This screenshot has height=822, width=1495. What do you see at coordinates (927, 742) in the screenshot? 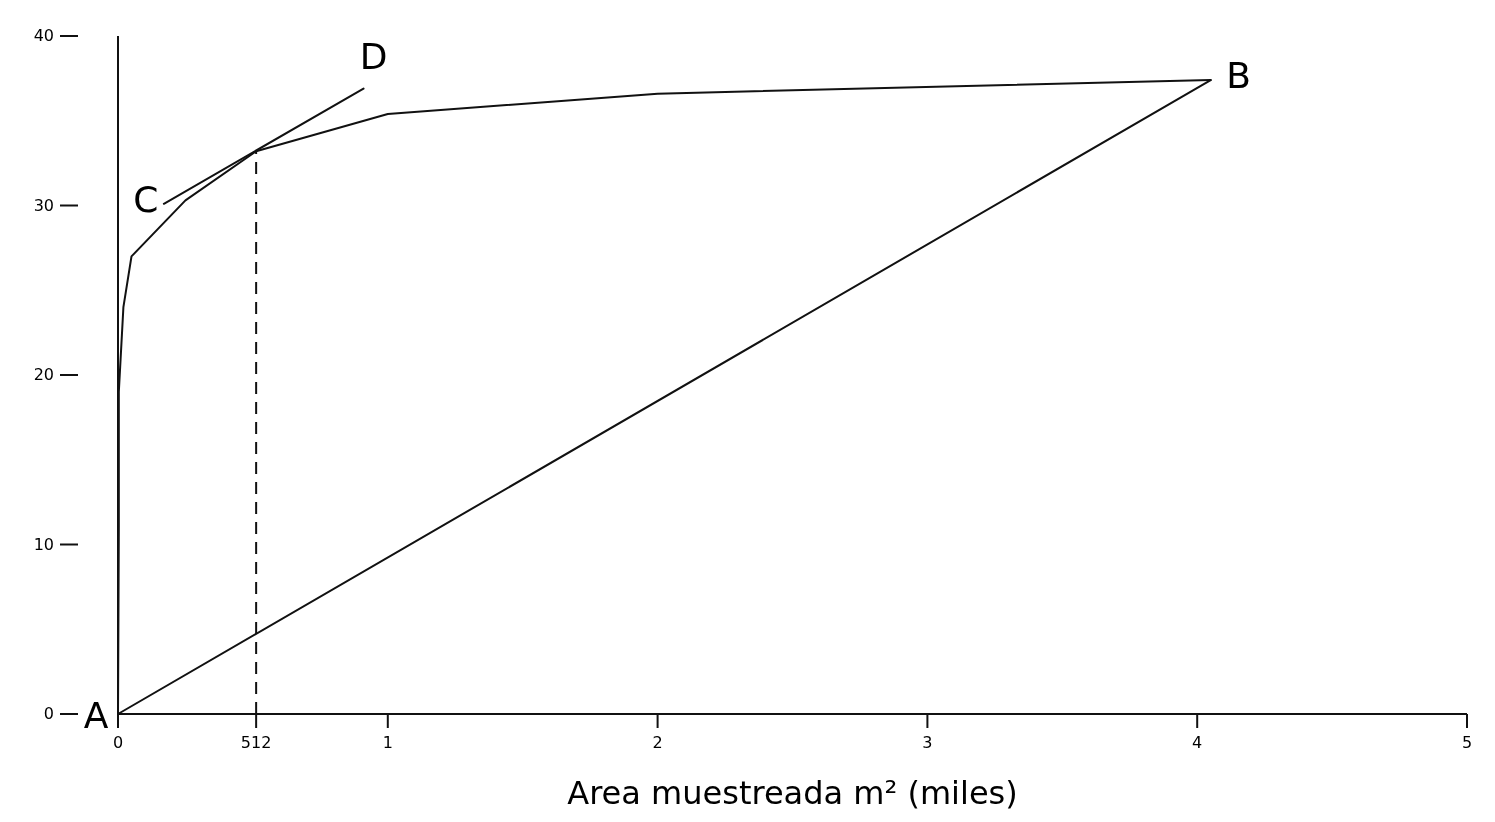
I see `x-tick-label: 3` at bounding box center [927, 742].